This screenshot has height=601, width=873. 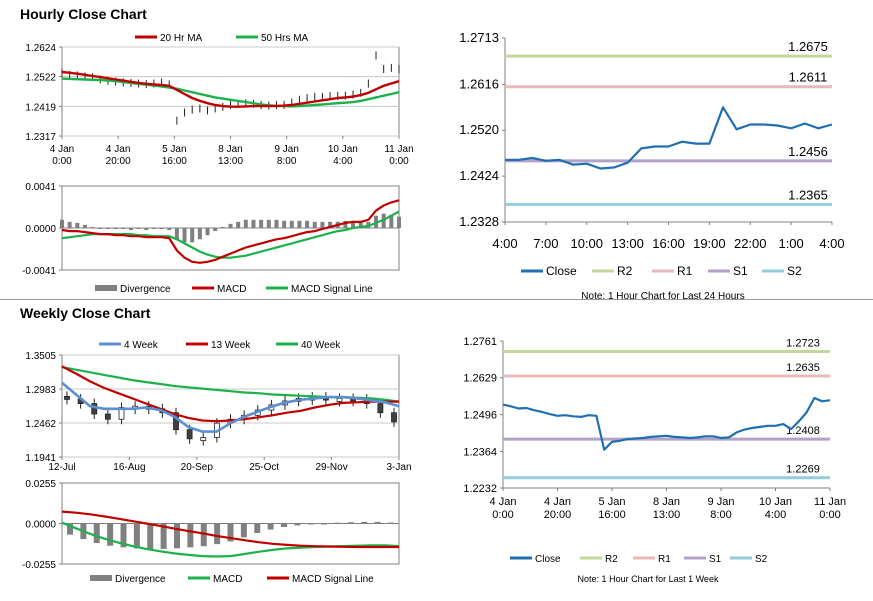 I want to click on hourly-price-ytick-0: 1.2624, so click(x=40, y=48).